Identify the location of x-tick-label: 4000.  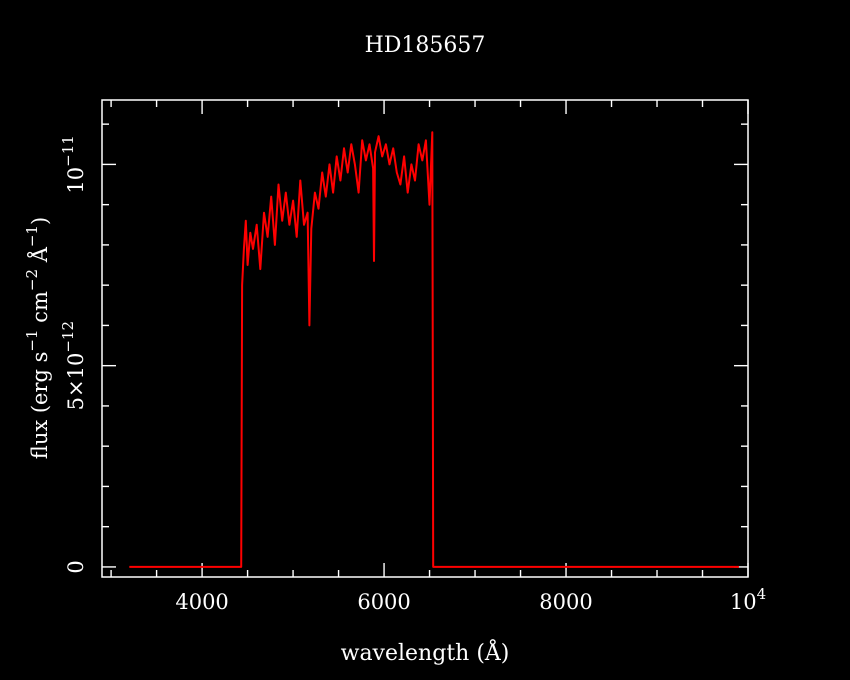
(201, 602).